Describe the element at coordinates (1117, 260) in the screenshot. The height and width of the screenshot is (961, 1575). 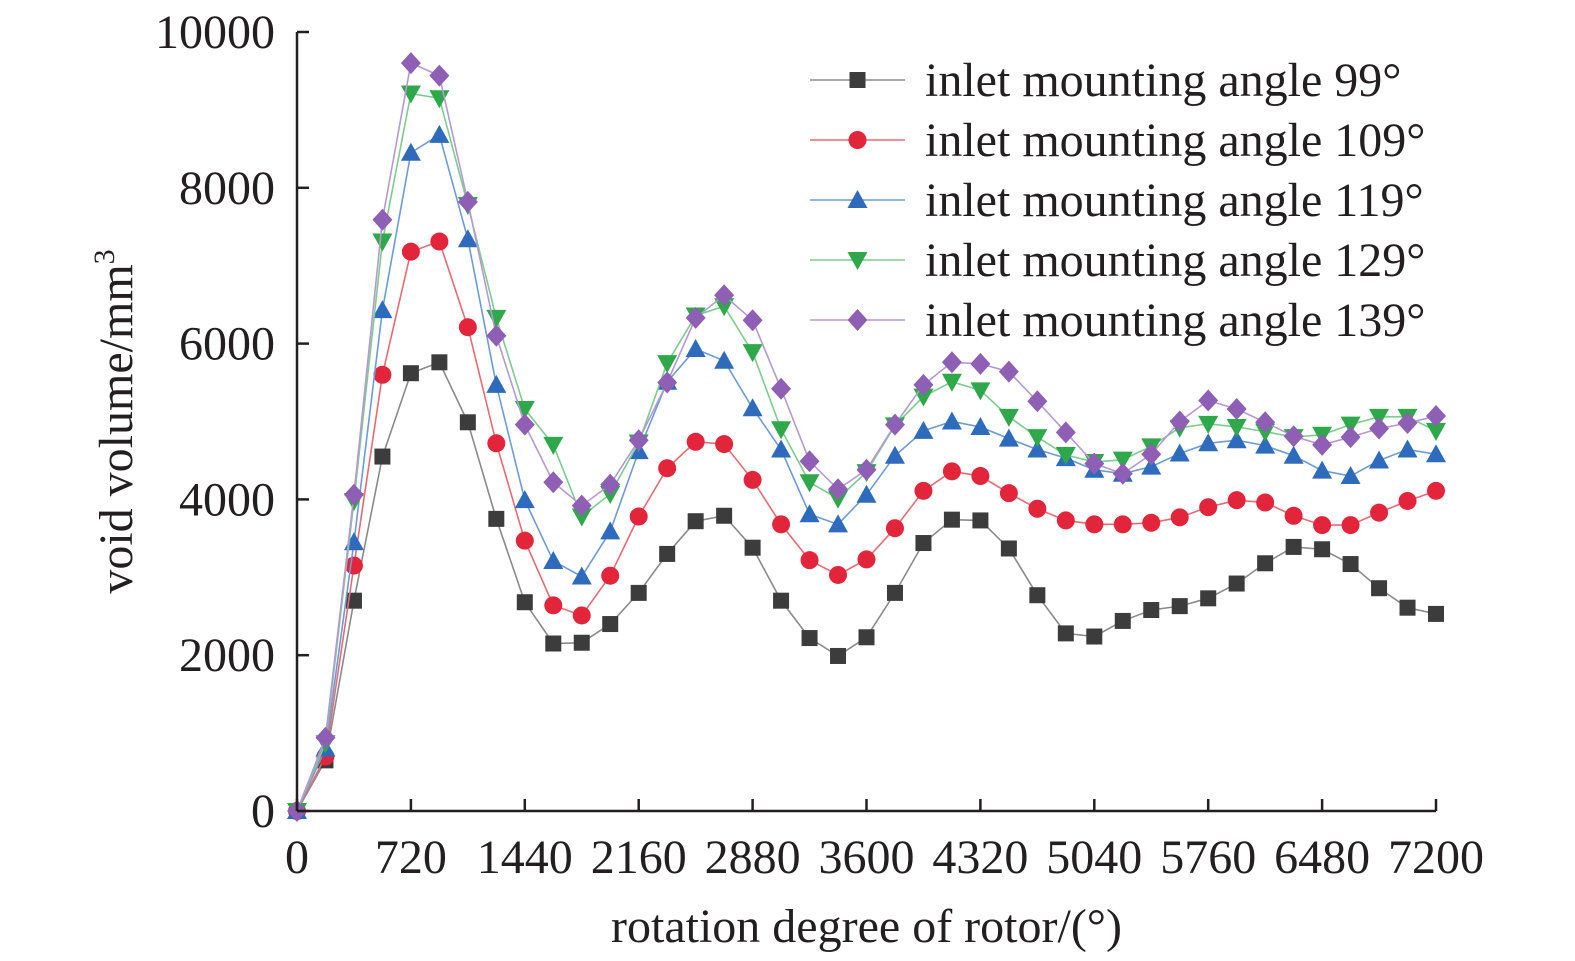
I see `legend-item: inlet mounting angle 129°` at that location.